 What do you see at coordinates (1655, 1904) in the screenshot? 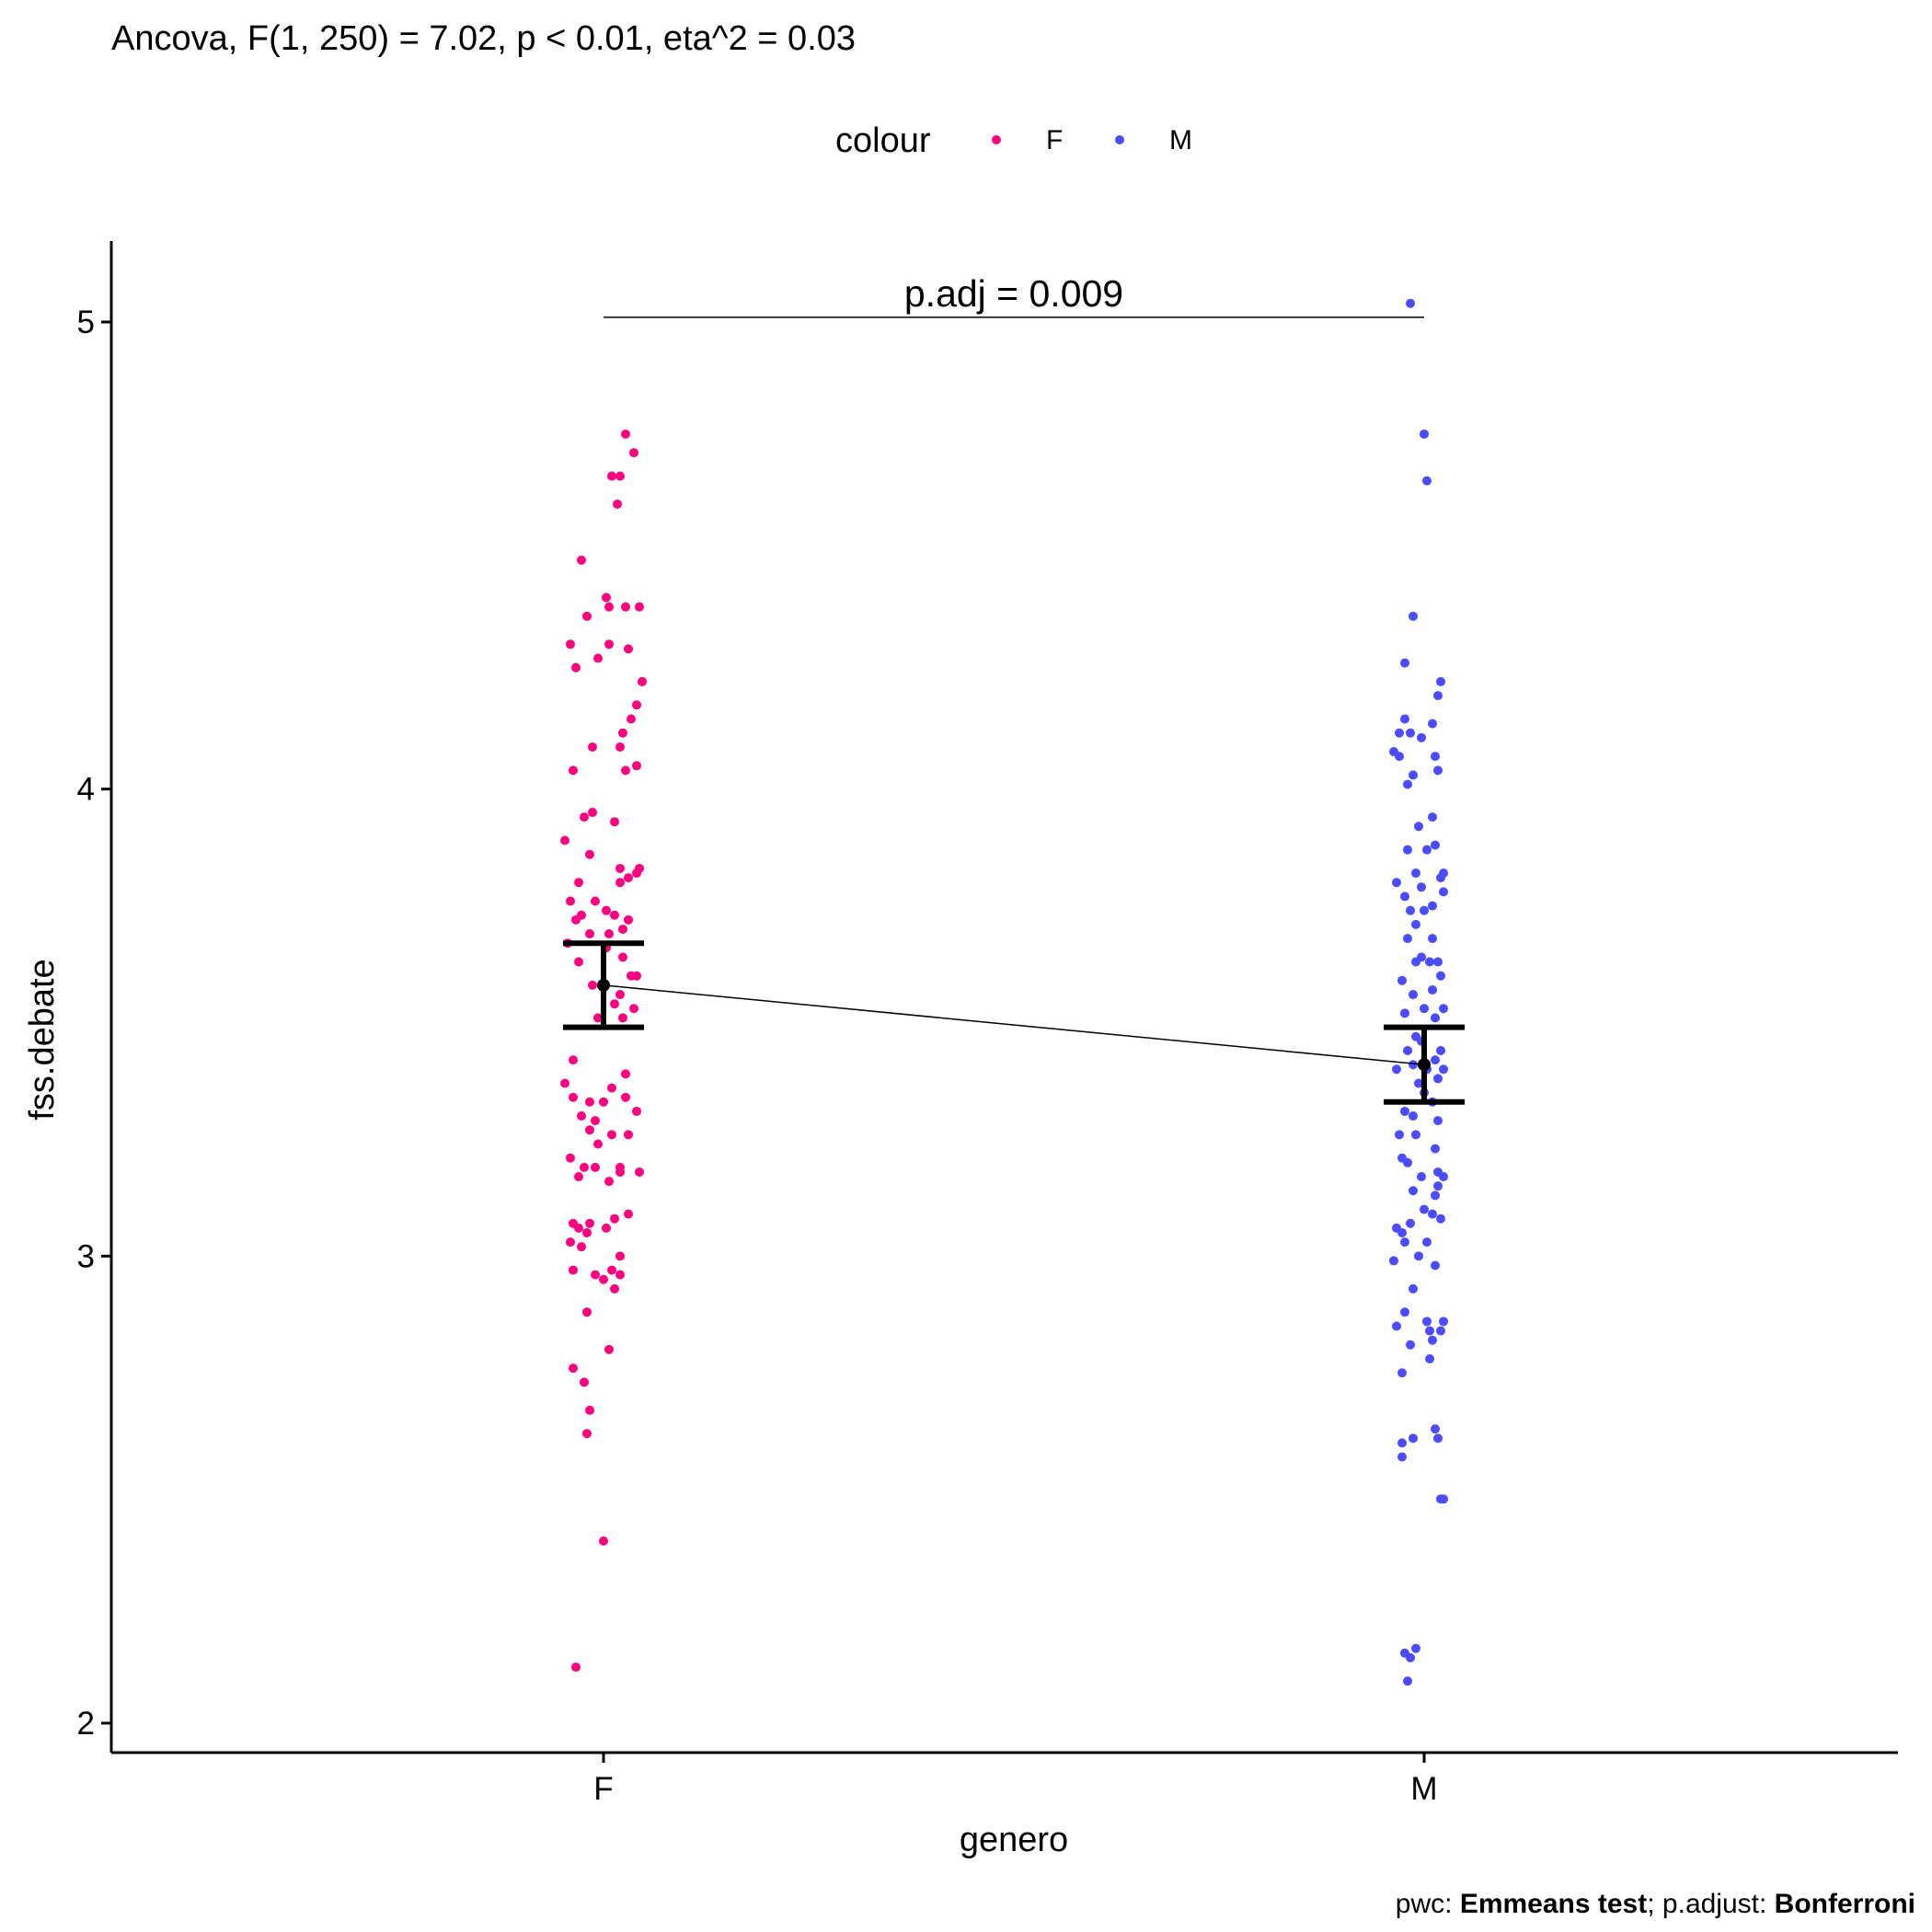
I see `caption: pwc: Emmeans test; p.adjust: Bonferroni` at bounding box center [1655, 1904].